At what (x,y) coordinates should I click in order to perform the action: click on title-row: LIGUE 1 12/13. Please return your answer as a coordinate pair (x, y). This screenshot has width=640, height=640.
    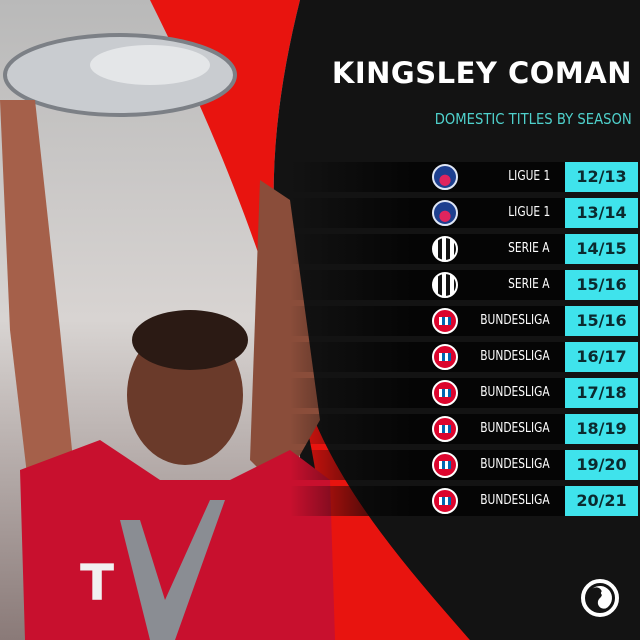
    Looking at the image, I should click on (464, 177).